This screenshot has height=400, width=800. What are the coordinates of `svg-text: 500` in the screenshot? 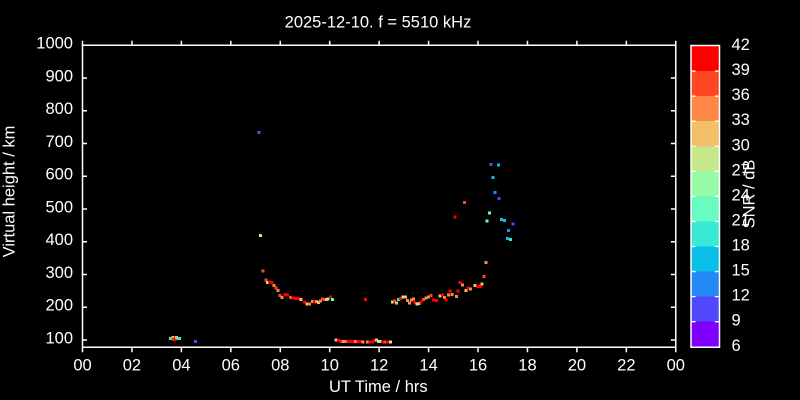 It's located at (59, 207).